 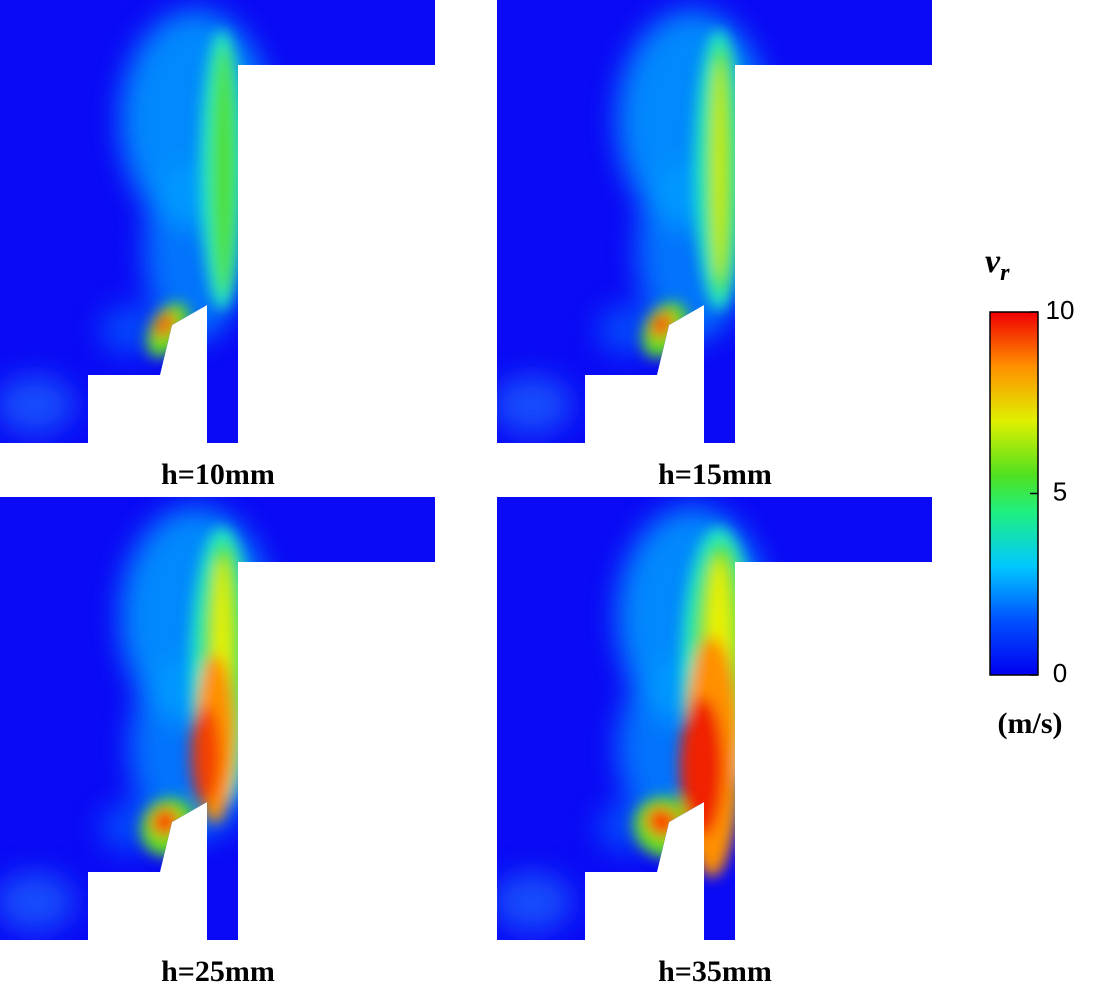 I want to click on colorbar-title: vr, so click(x=997, y=264).